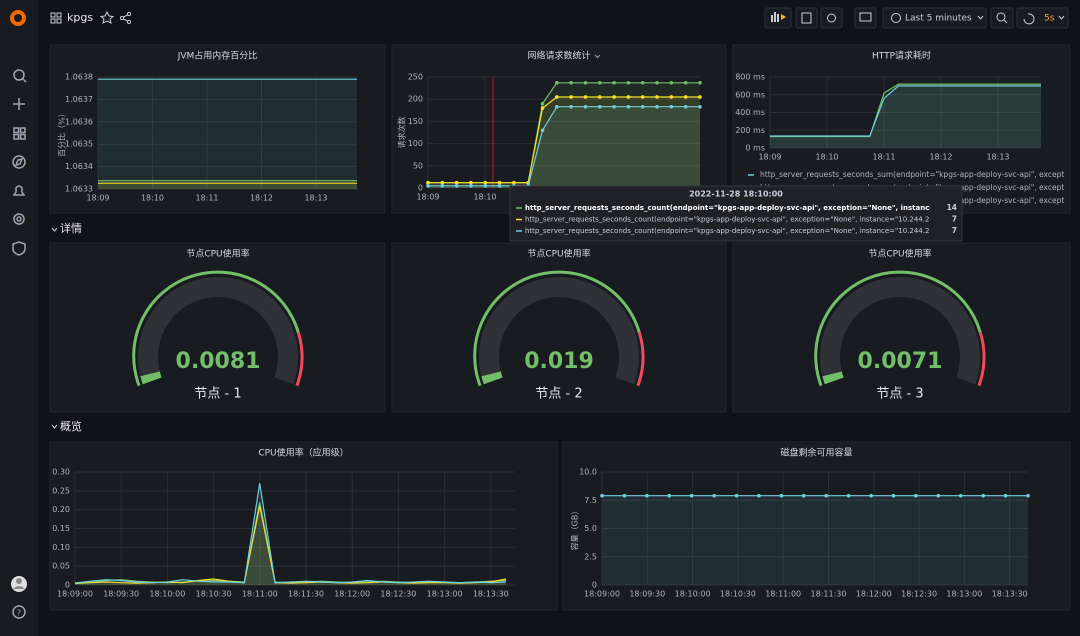  Describe the element at coordinates (19, 190) in the screenshot. I see `alerting-icon` at that location.